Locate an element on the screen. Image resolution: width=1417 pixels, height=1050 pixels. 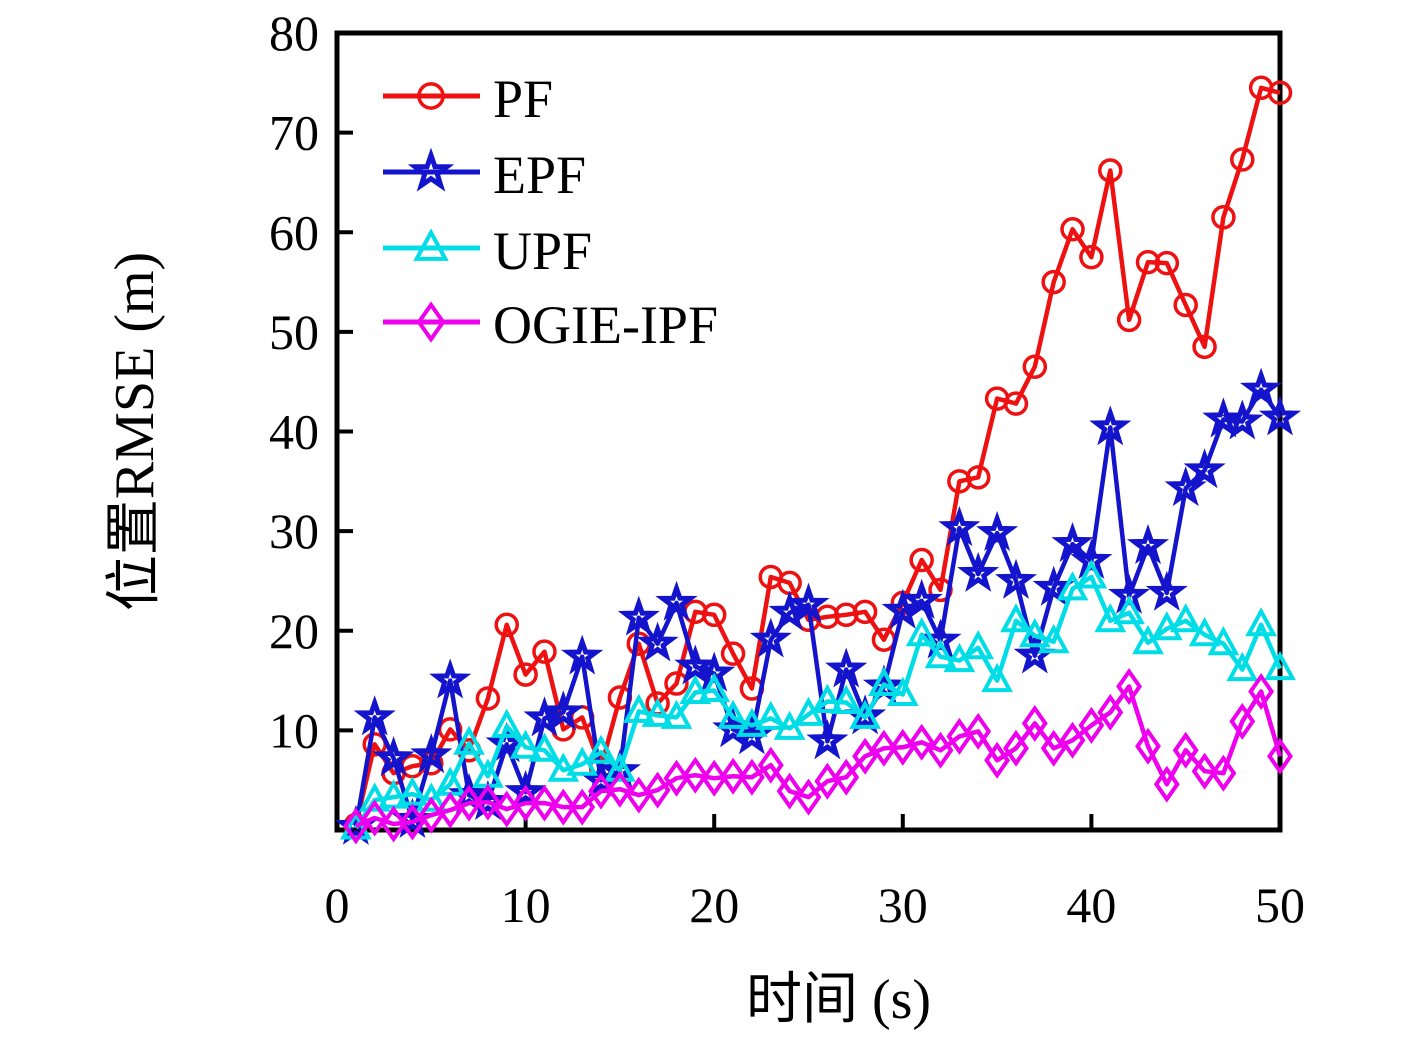
y-tick-label-70: 70 is located at coordinates (294, 133).